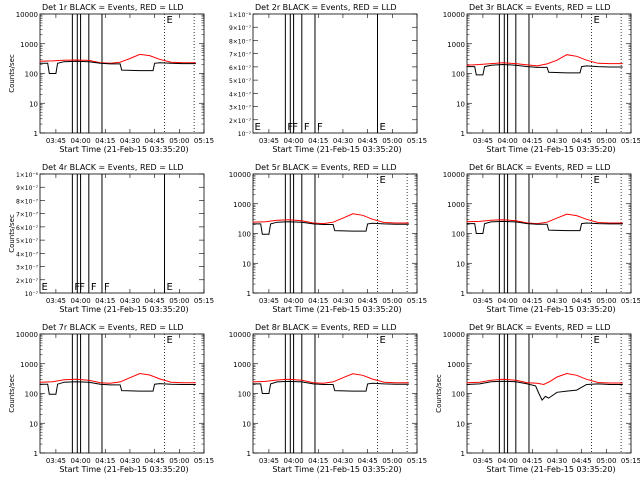 The image size is (640, 480). Describe the element at coordinates (240, 28) in the screenshot. I see `y-tick-label: 9×10⁻⁷` at that location.